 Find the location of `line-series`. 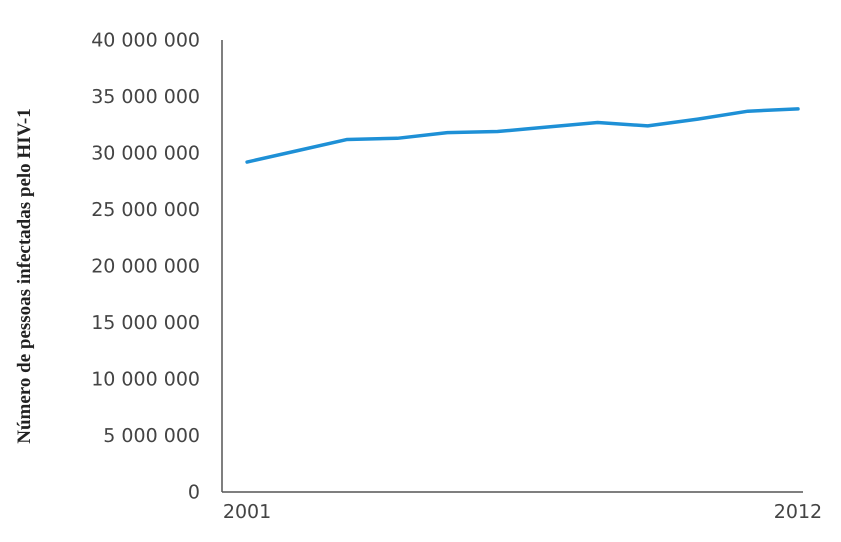

line-series is located at coordinates (522, 135).